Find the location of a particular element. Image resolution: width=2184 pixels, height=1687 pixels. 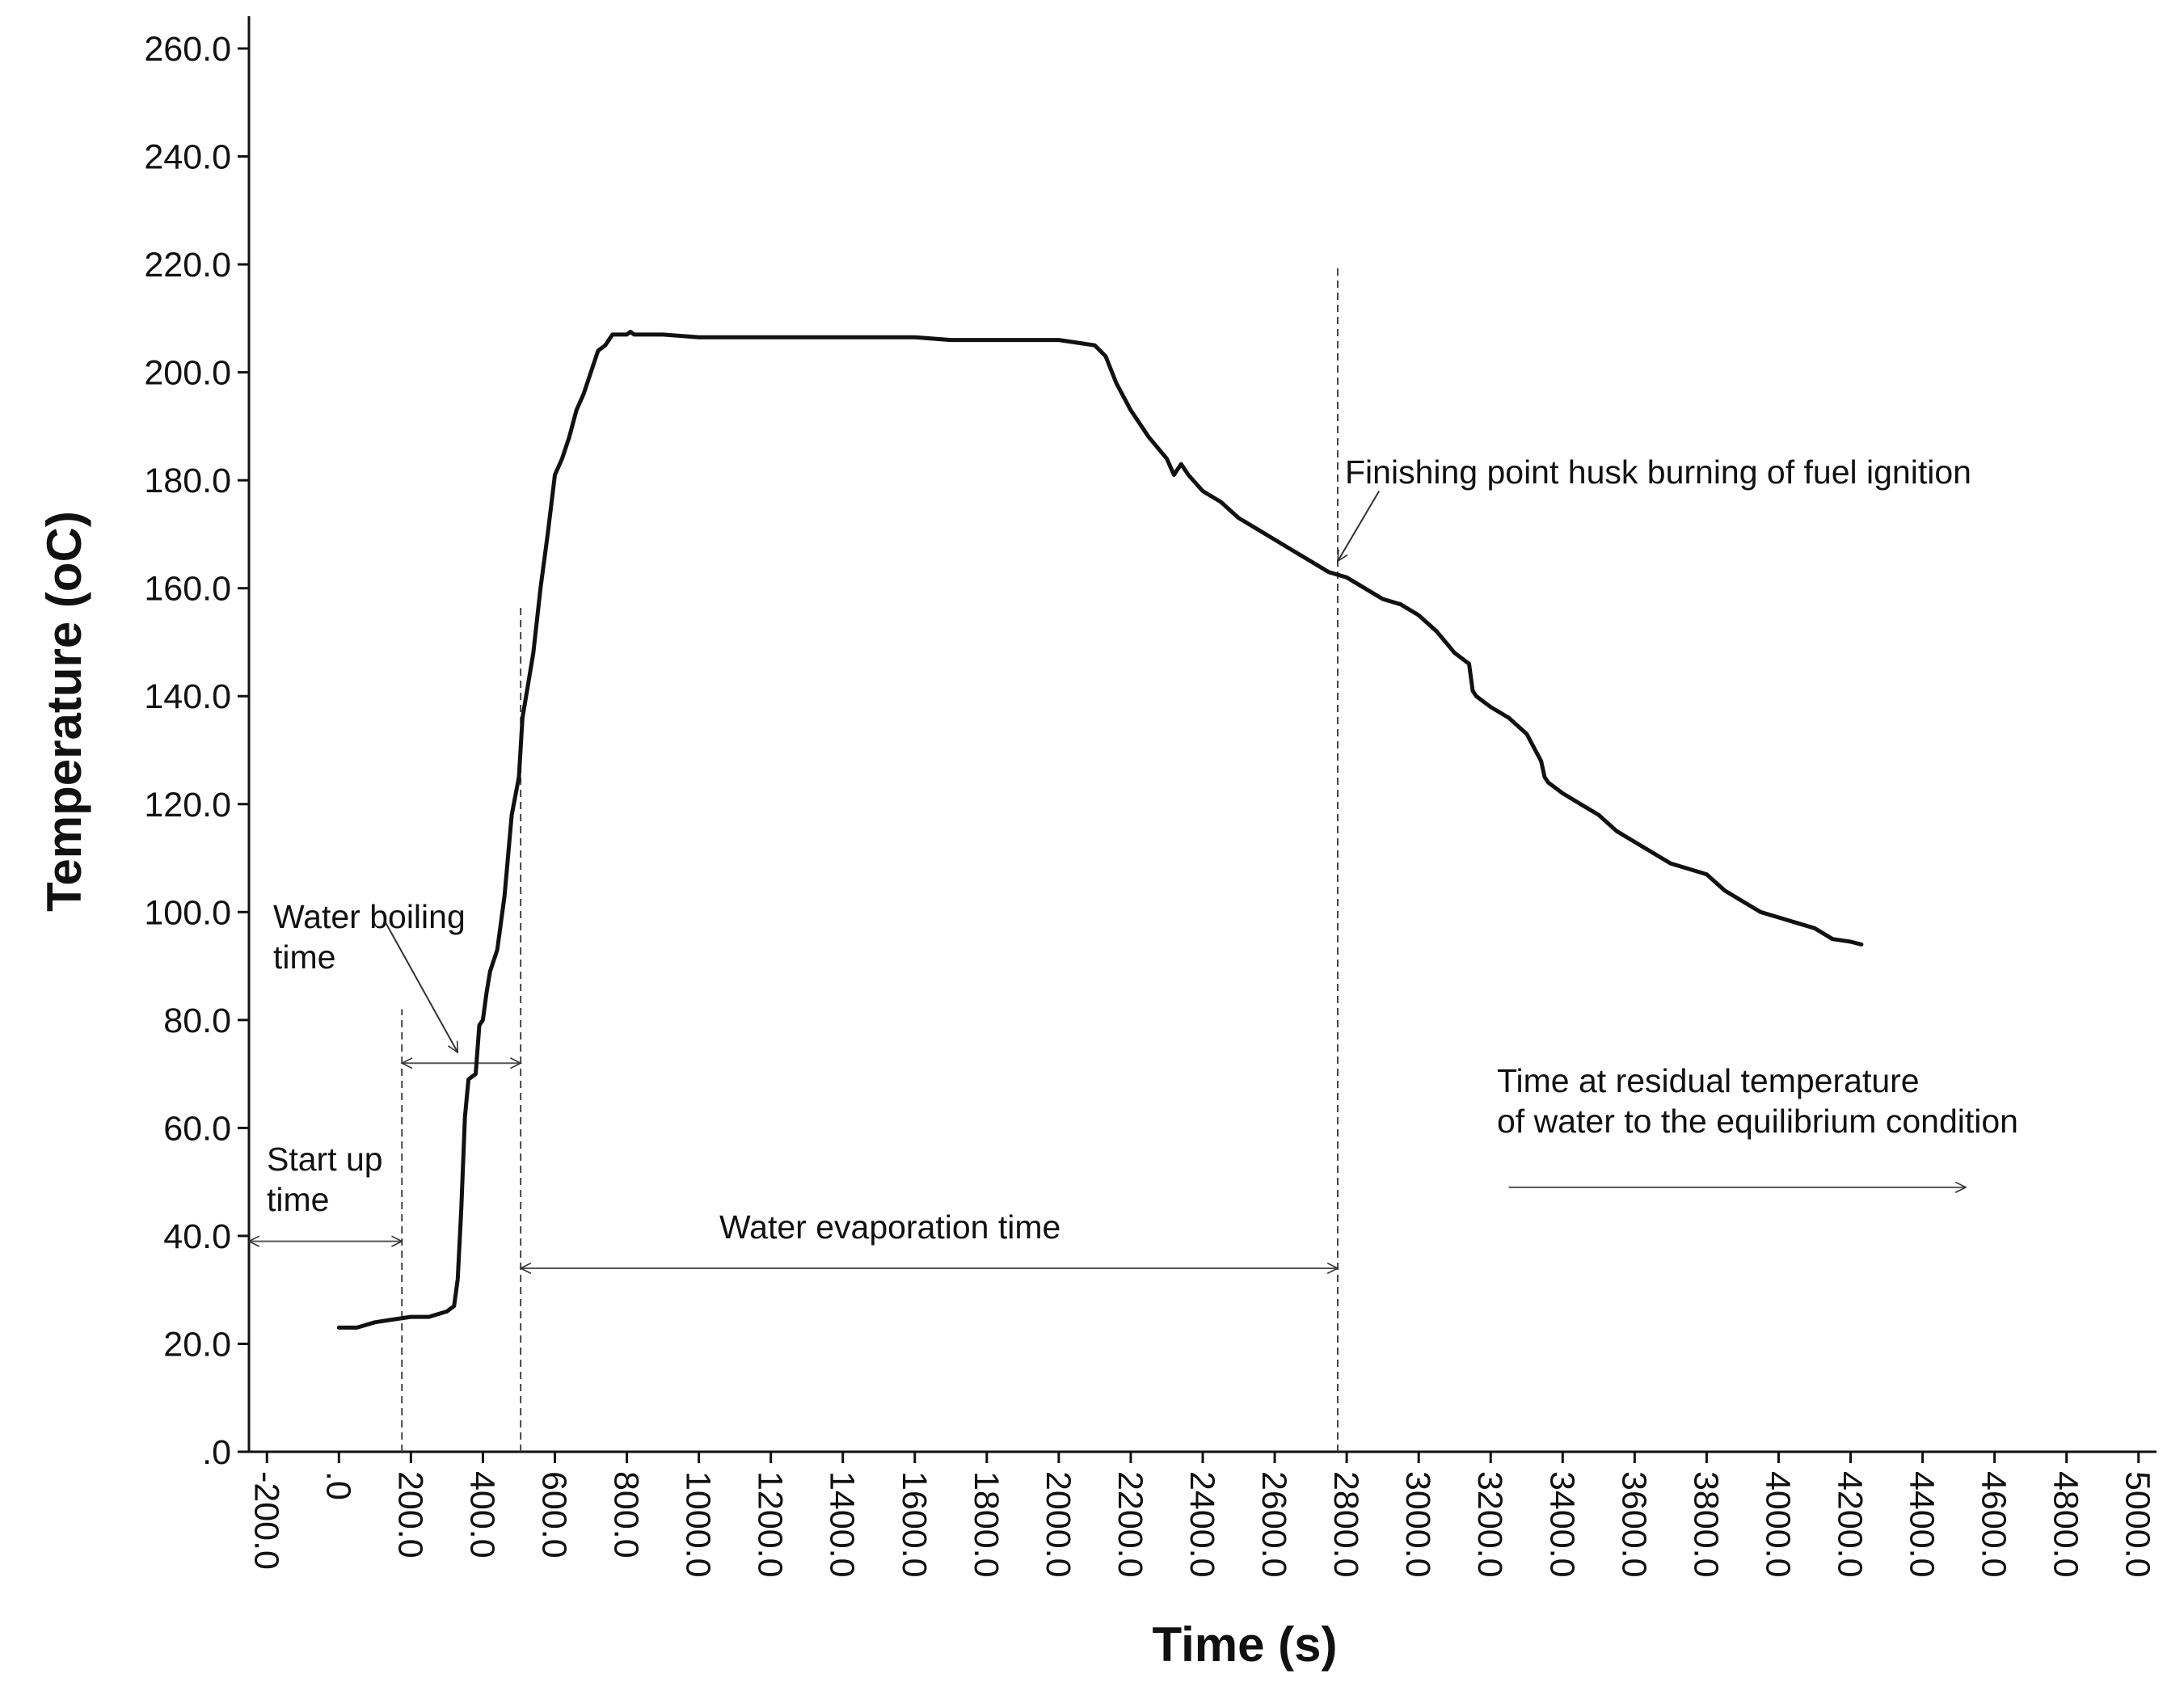

x-tick-label: 3200.0 is located at coordinates (1489, 1524).